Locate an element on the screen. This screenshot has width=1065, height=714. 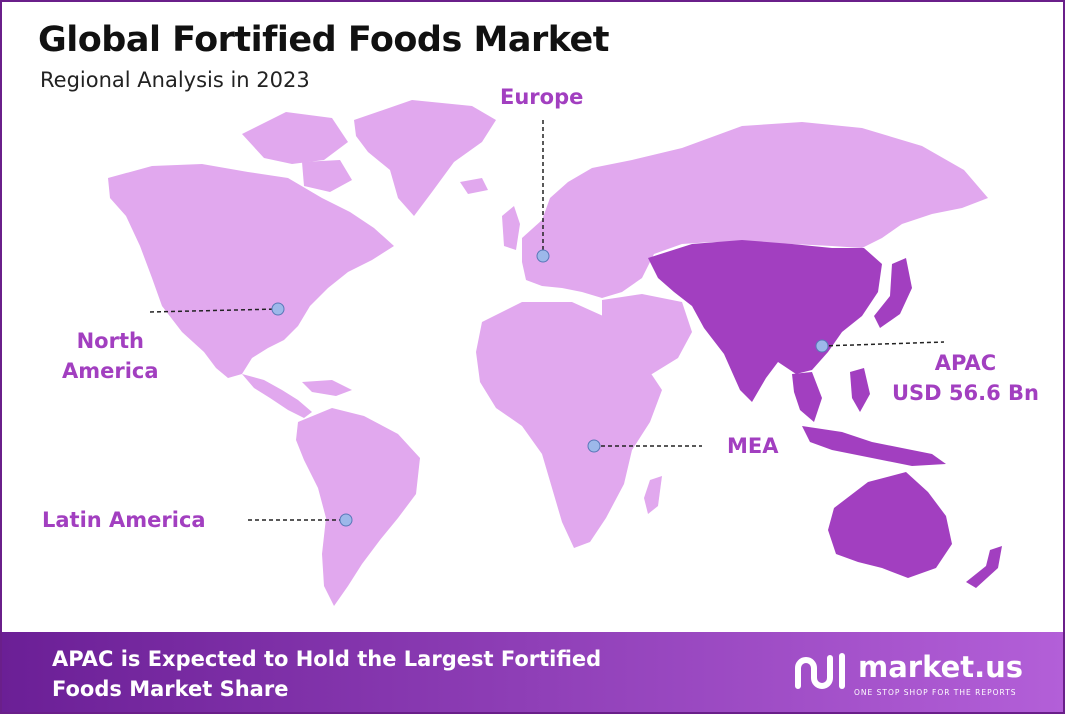
region-label-mea: MEA is located at coordinates (753, 446).